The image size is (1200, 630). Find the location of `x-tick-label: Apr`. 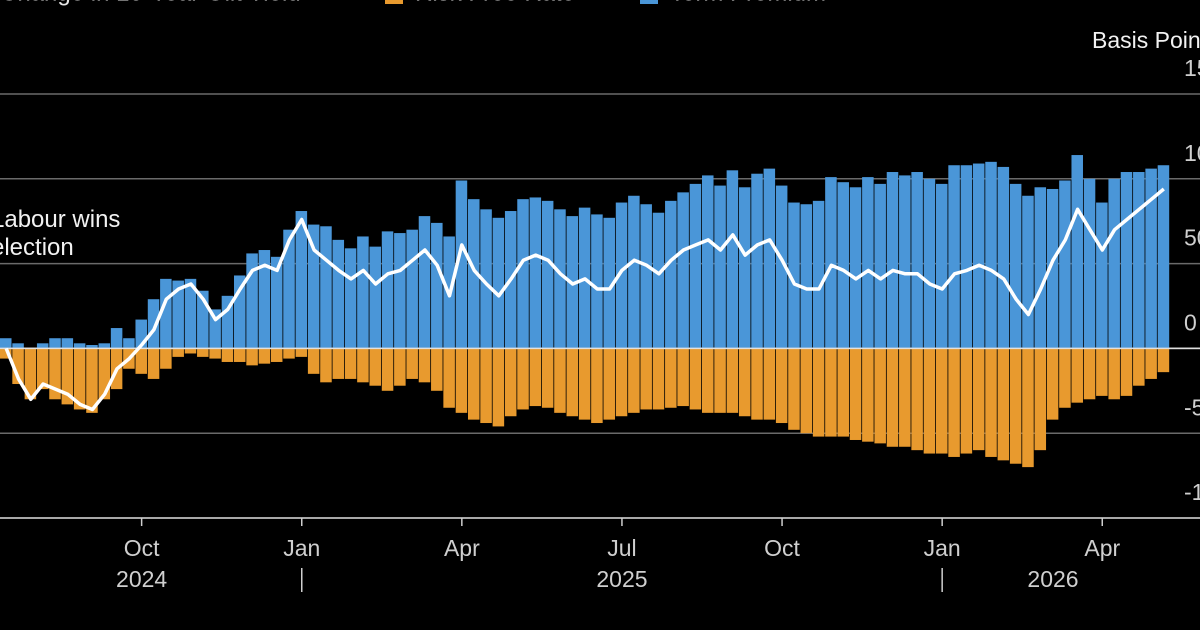

x-tick-label: Apr is located at coordinates (462, 548).